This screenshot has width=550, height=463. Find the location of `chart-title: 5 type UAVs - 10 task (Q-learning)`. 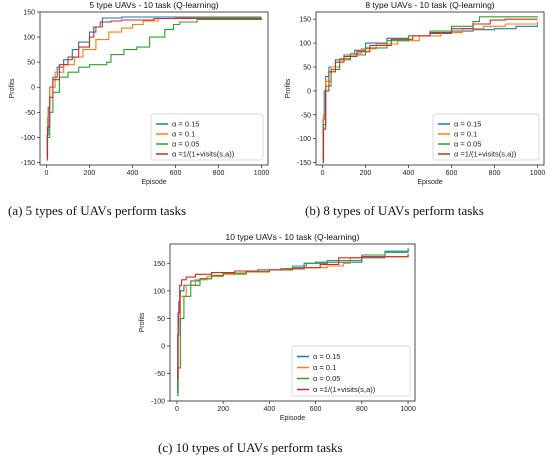

chart-title: 5 type UAVs - 10 task (Q-learning) is located at coordinates (153, 5).